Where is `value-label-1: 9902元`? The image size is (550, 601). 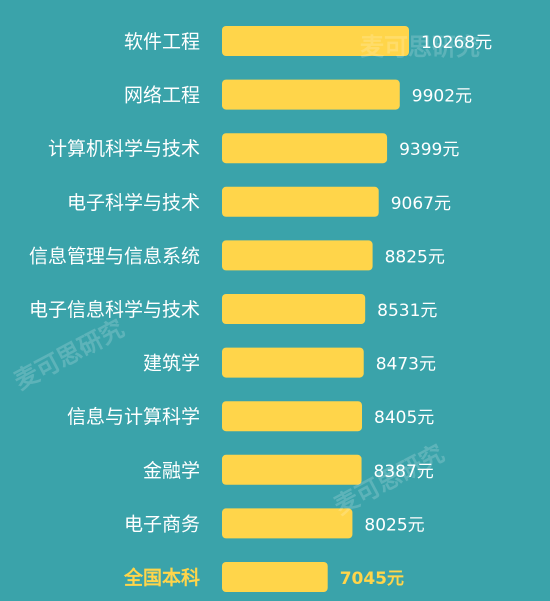
value-label-1: 9902元 is located at coordinates (442, 97).